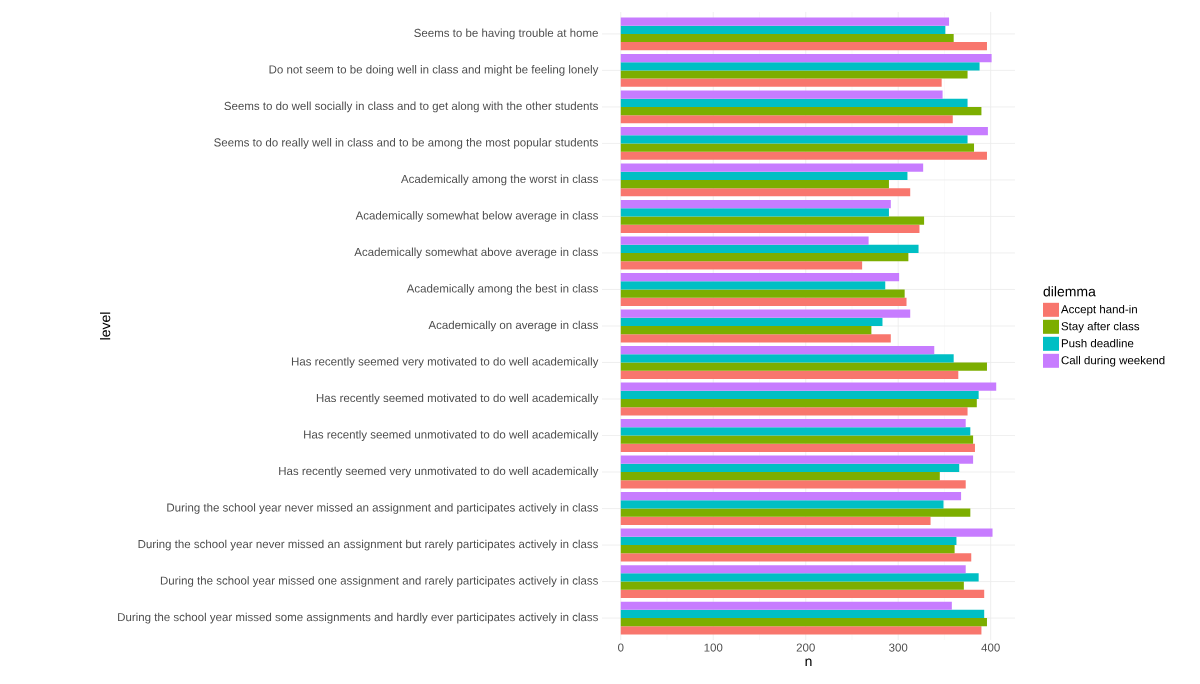 Image resolution: width=1200 pixels, height=684 pixels. Describe the element at coordinates (808, 662) in the screenshot. I see `x-axis-title: n` at that location.